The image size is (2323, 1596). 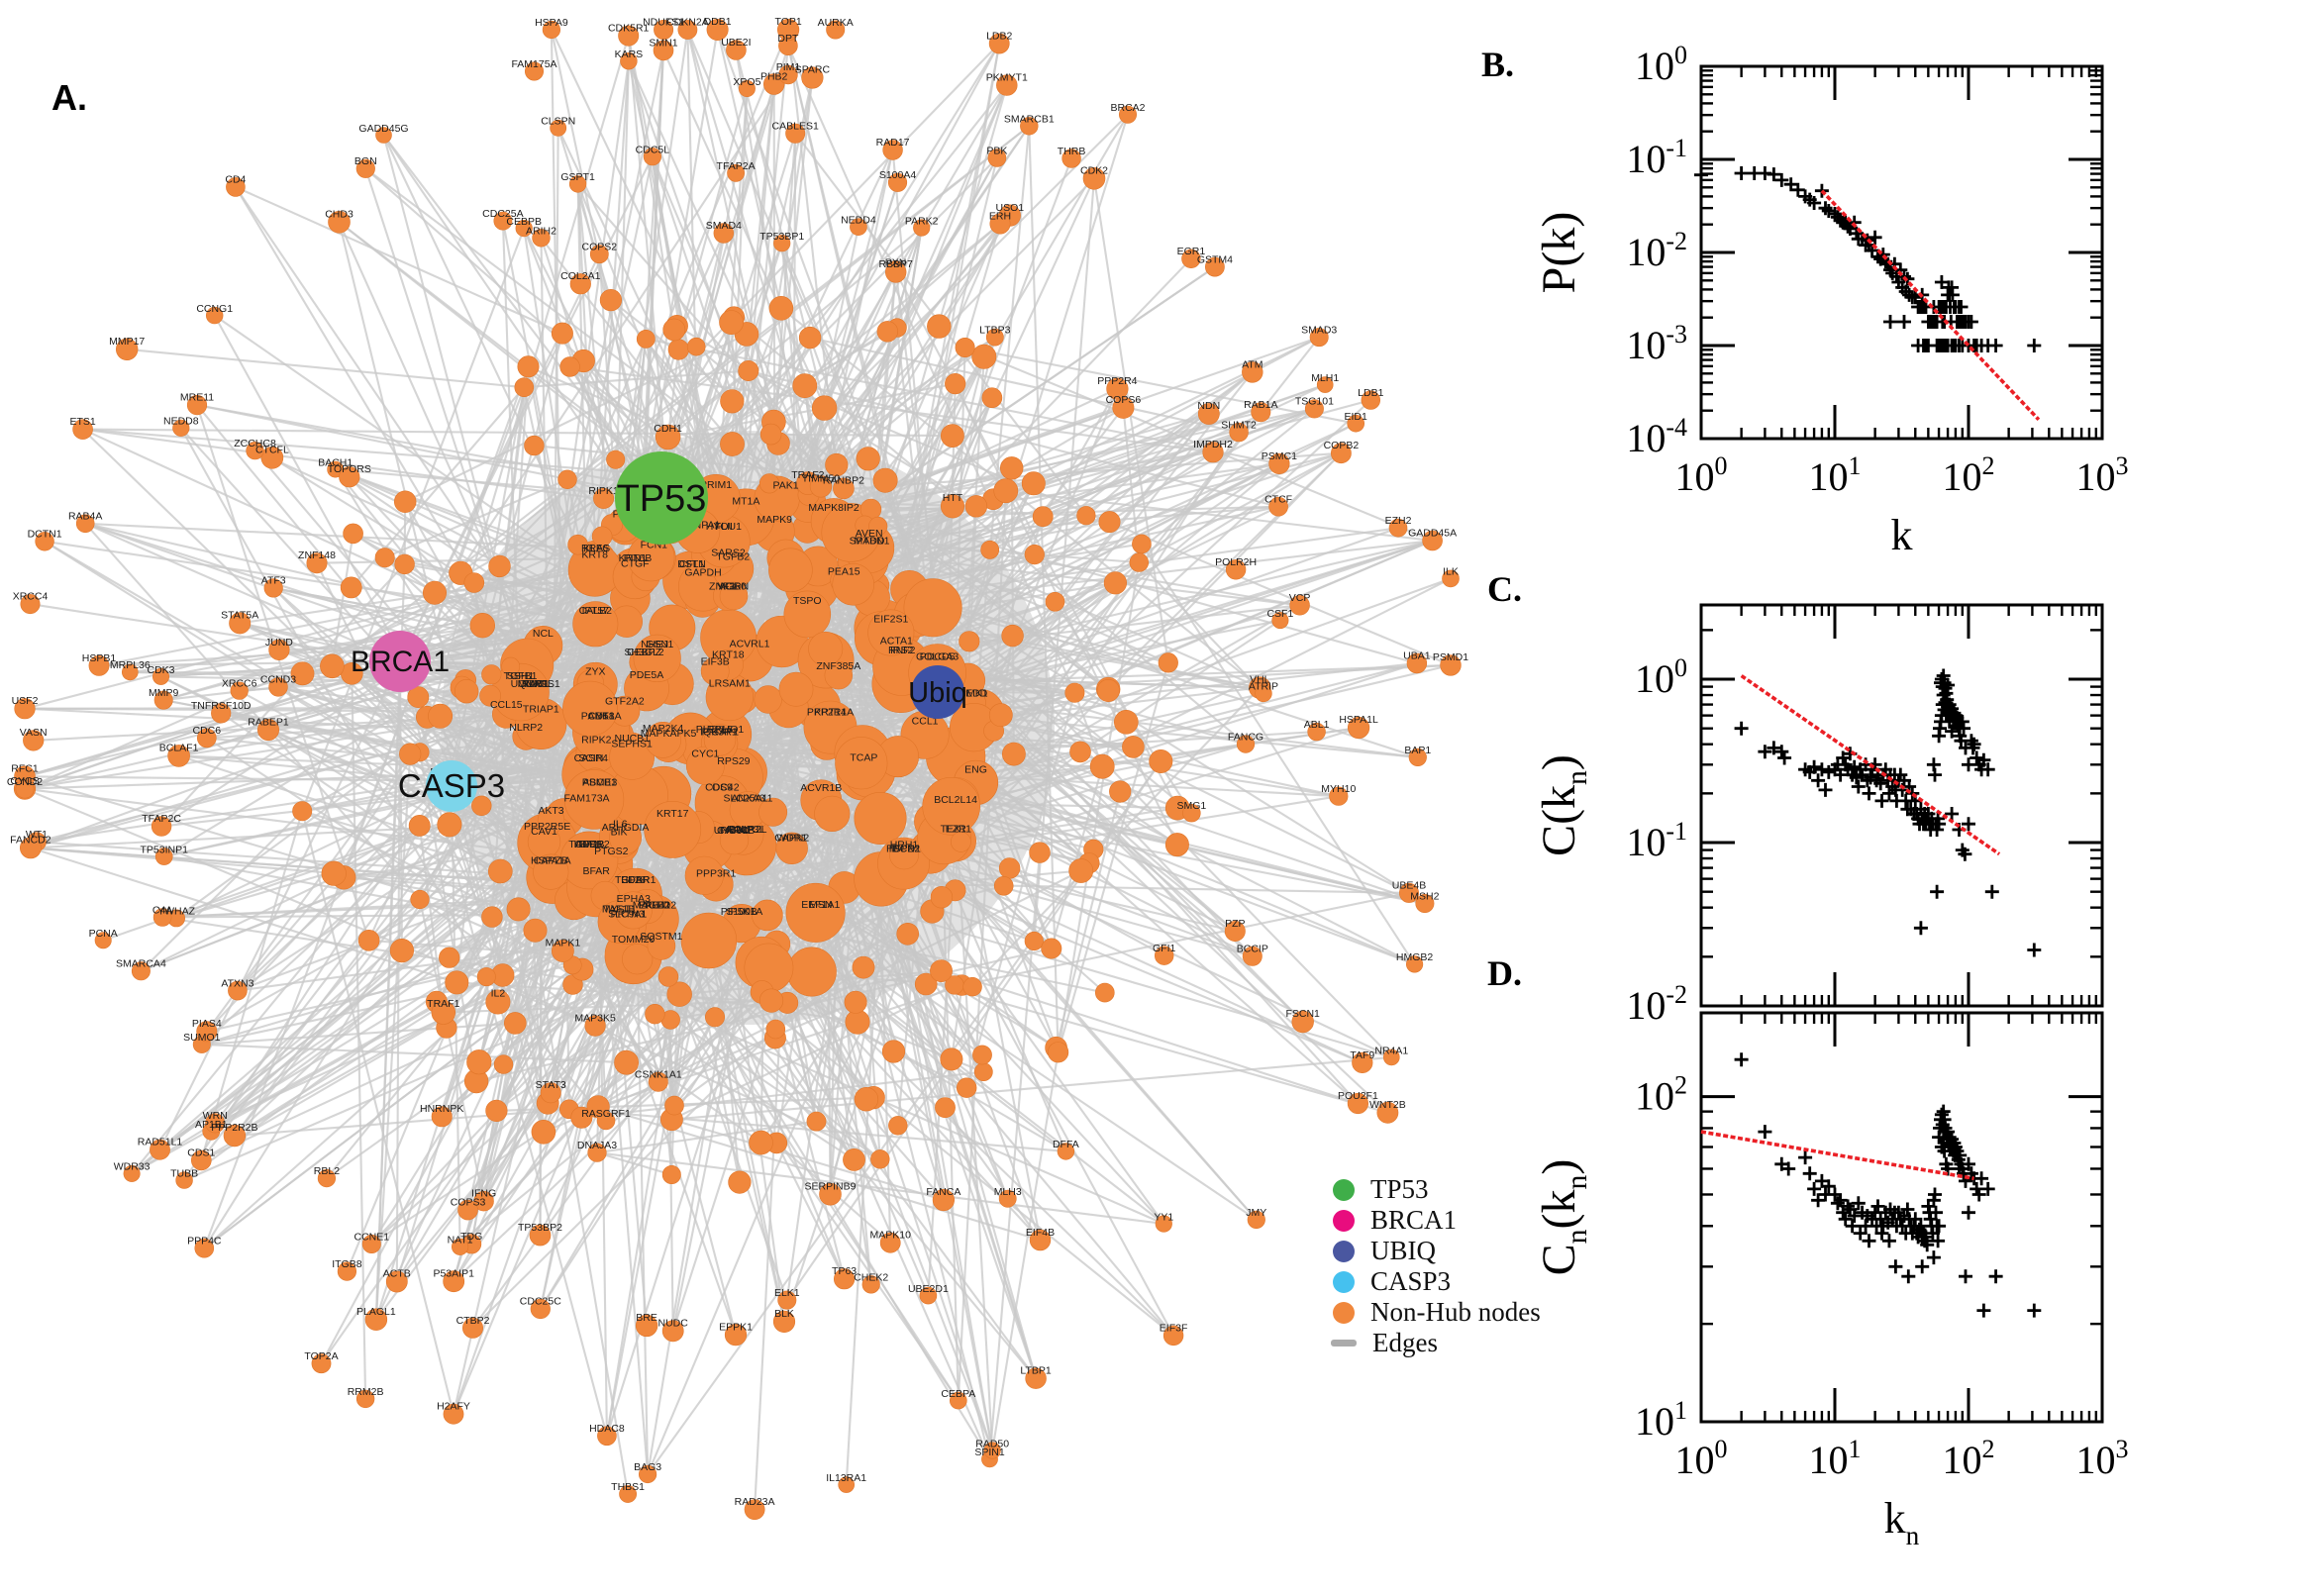 I want to click on x-tick-label: 10², so click(x=1969, y=1458).